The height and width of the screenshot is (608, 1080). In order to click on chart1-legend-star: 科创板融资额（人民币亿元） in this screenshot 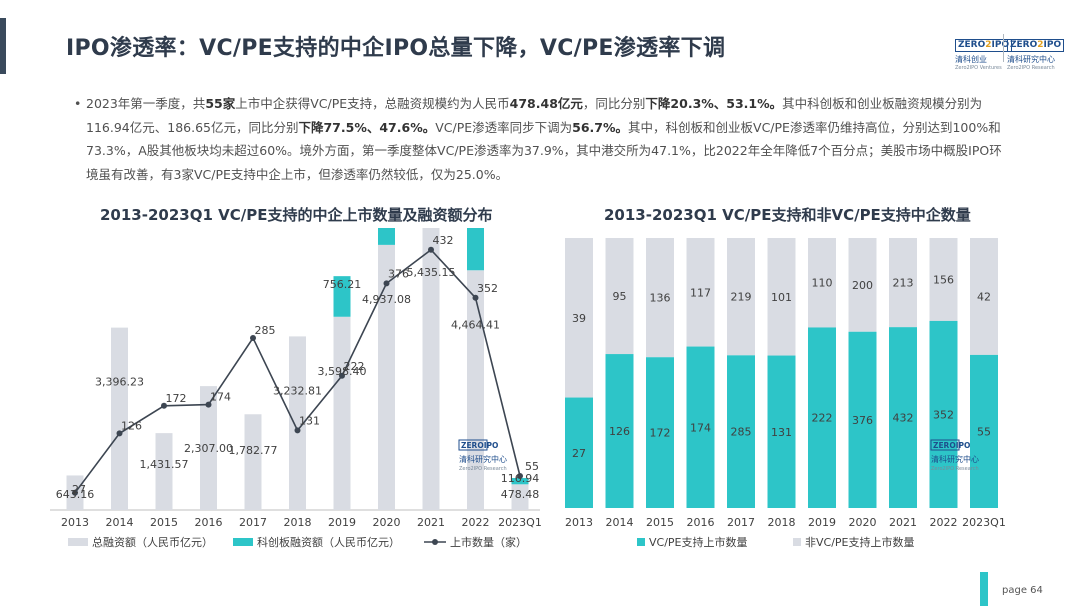, I will do `click(328, 542)`.